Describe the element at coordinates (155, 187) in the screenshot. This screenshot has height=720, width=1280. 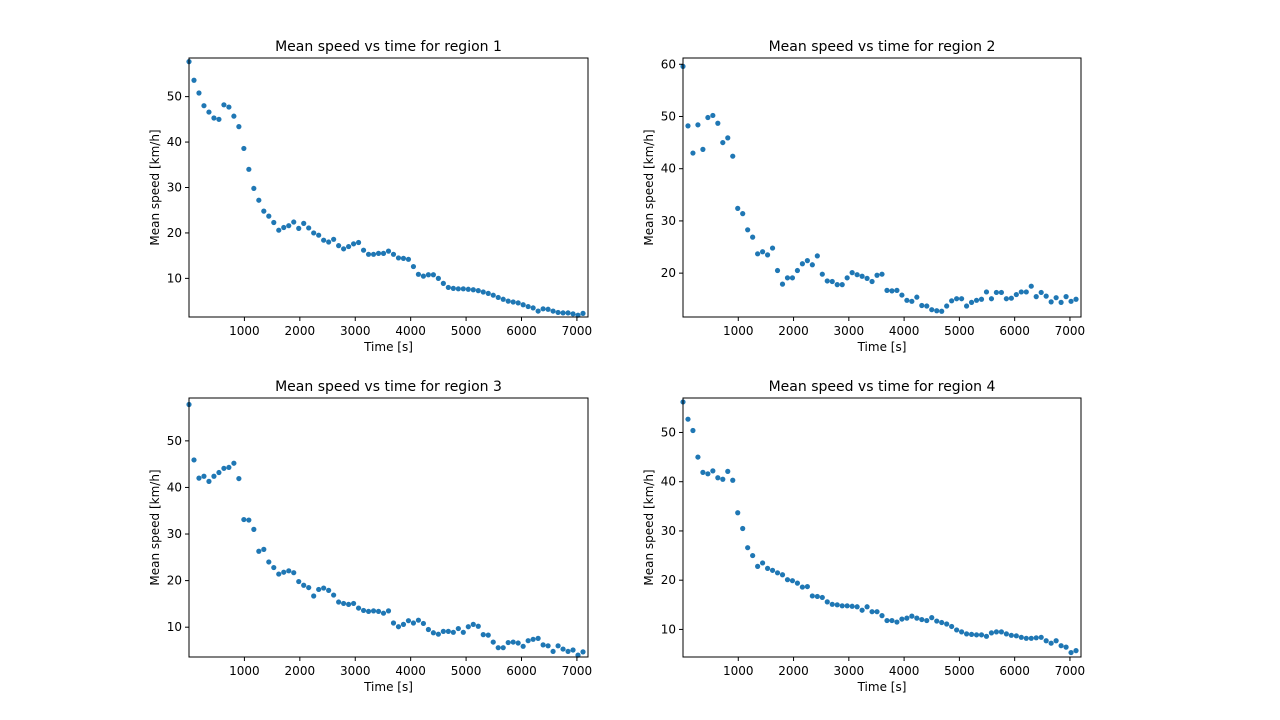
I see `y-axis-label: Mean speed [km/h]` at that location.